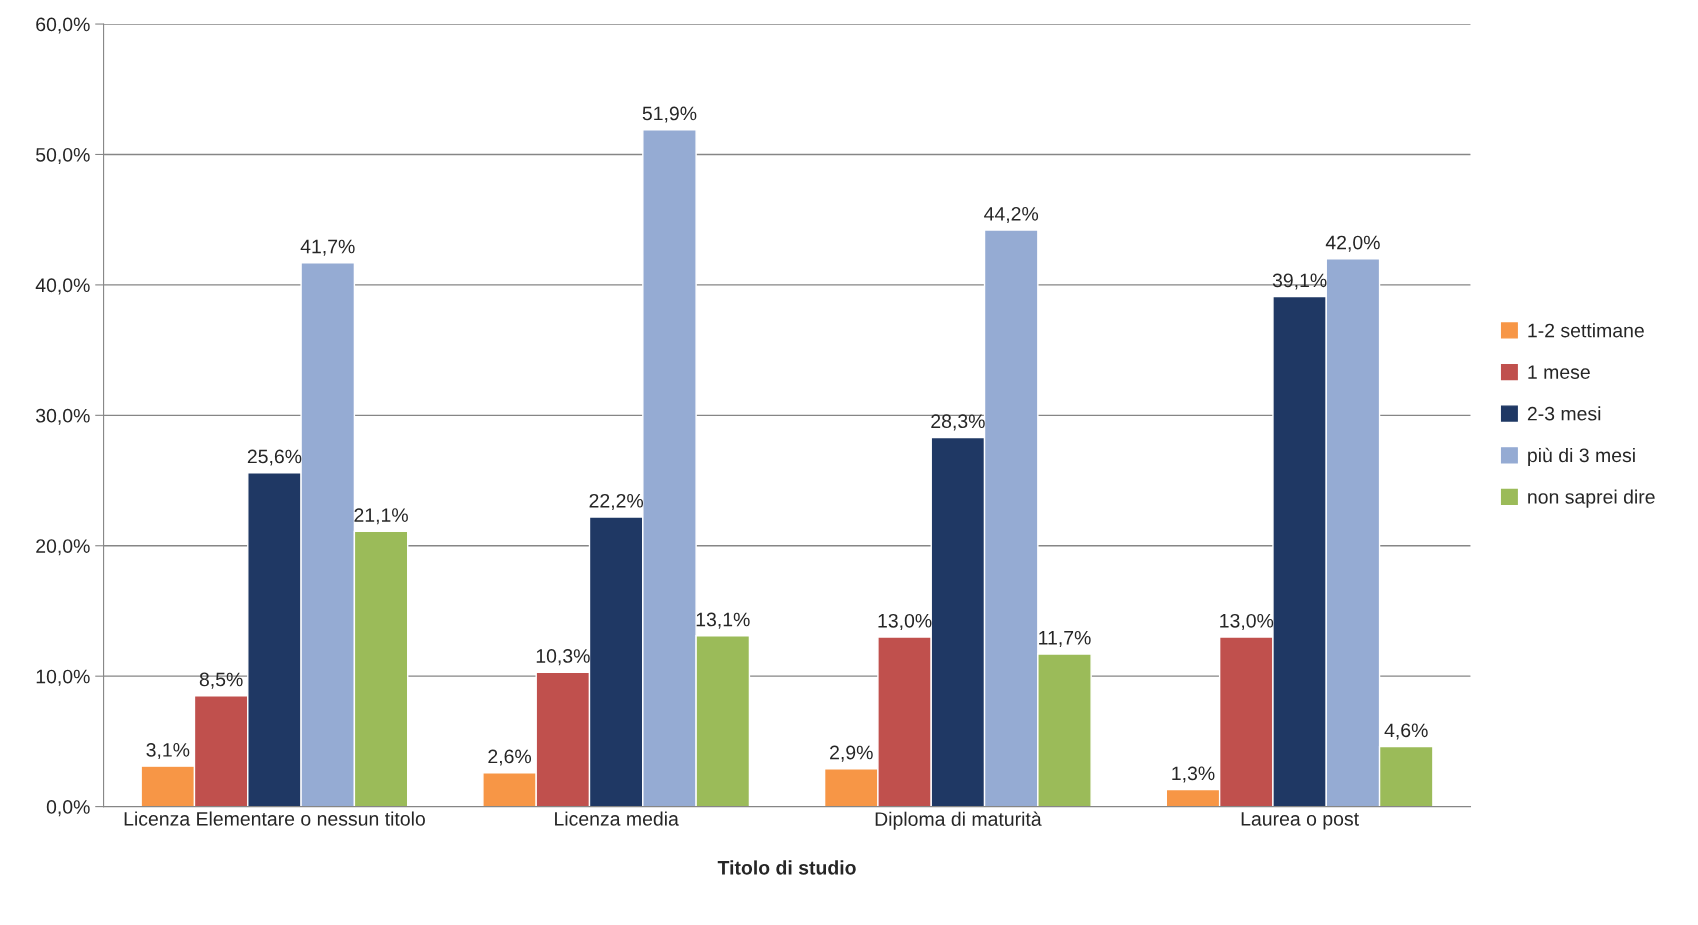  Describe the element at coordinates (62, 416) in the screenshot. I see `y-tick-label: 30,0%` at that location.